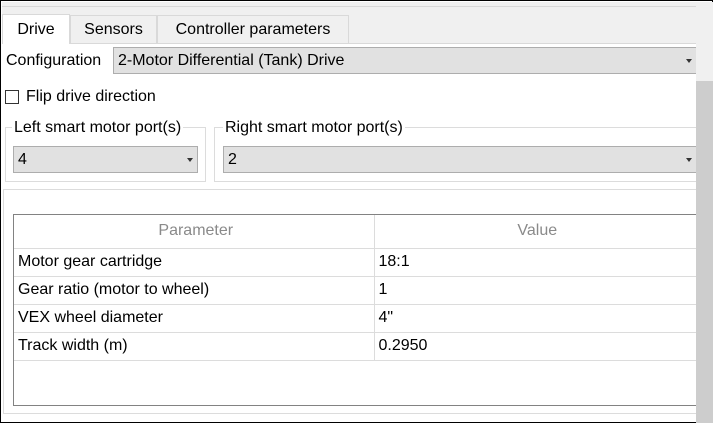 This screenshot has width=713, height=423. I want to click on column-header-value: Value, so click(535, 232).